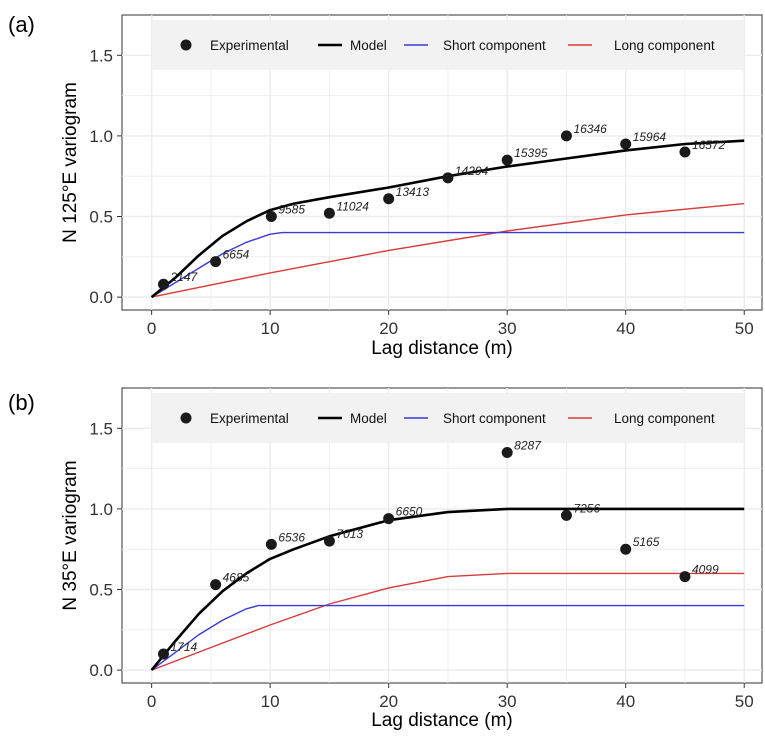  I want to click on data-point-label: 8287, so click(528, 445).